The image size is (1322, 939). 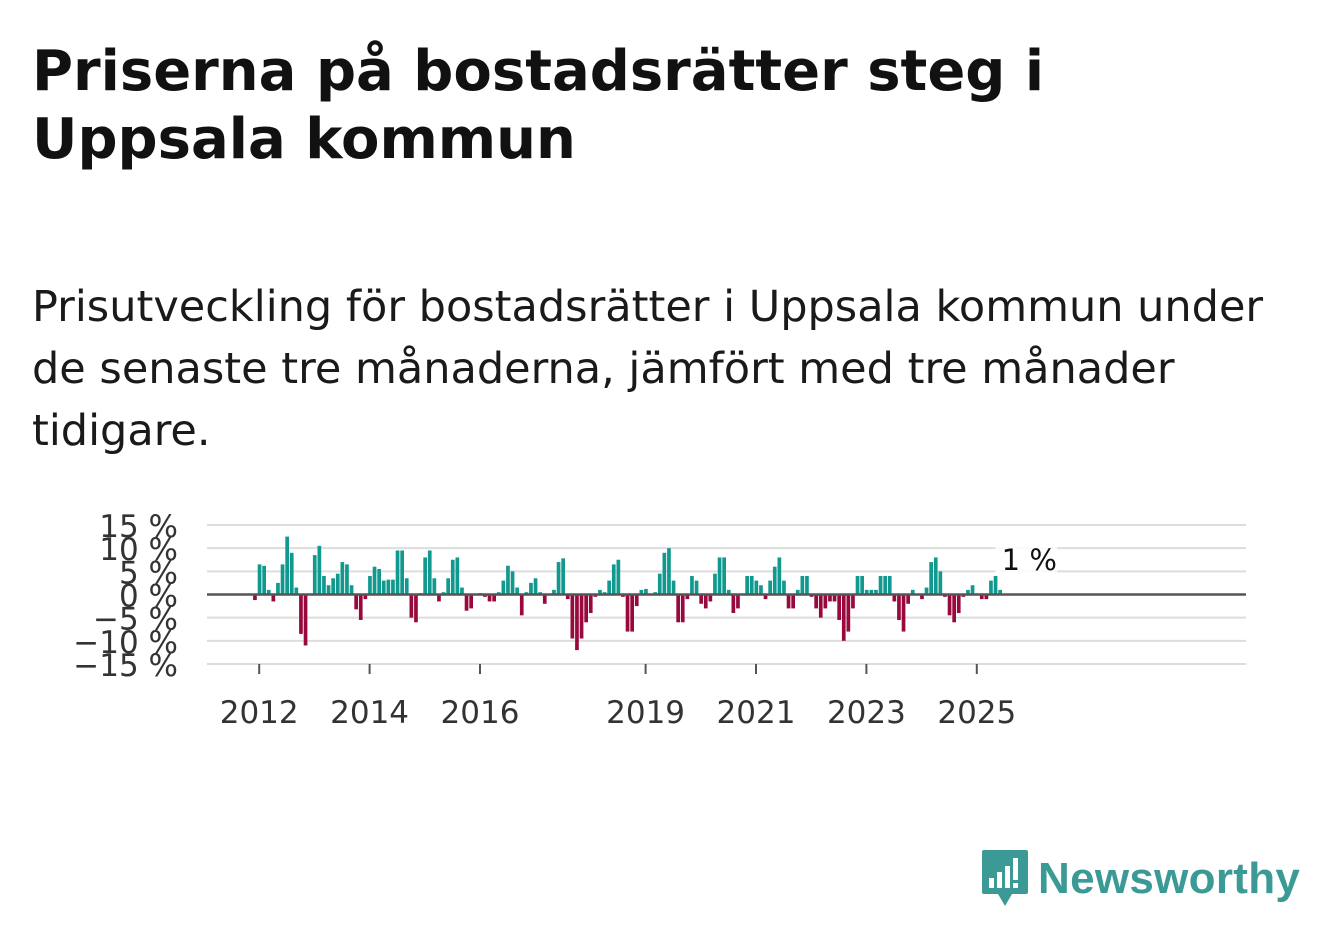 I want to click on x-tick-label: 2023, so click(x=866, y=713).